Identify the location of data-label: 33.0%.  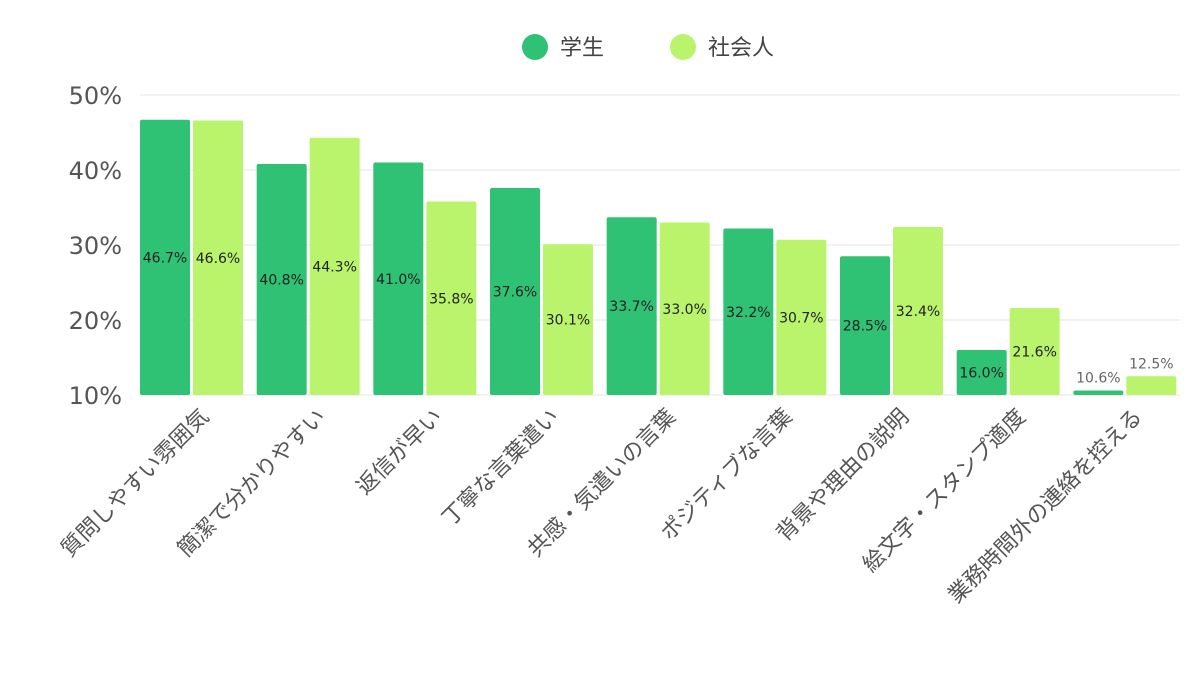
(684, 310).